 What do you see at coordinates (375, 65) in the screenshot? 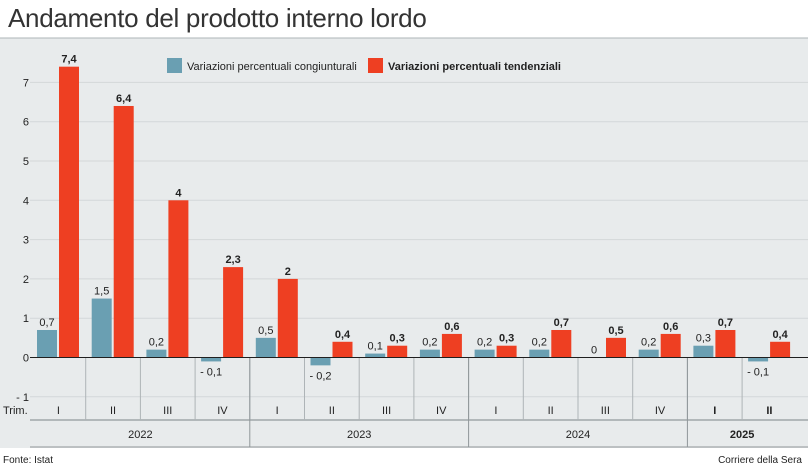
I see `legend-swatch-tendenziale` at bounding box center [375, 65].